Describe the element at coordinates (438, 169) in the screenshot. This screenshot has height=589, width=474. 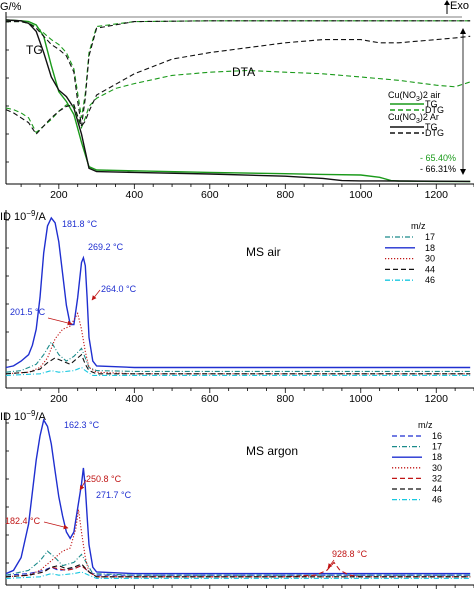
I see `mass-loss-ar: - 66.31%` at that location.